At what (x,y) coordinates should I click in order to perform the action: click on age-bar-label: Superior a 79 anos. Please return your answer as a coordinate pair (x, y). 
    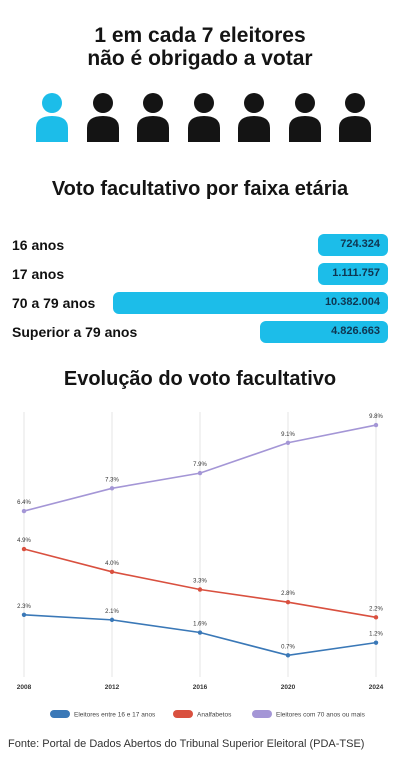
    Looking at the image, I should click on (75, 332).